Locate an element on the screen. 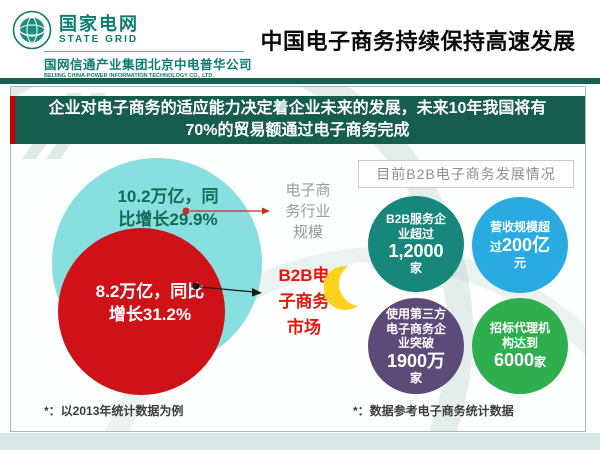  b2b-label-line-1: B2B电 is located at coordinates (304, 275).